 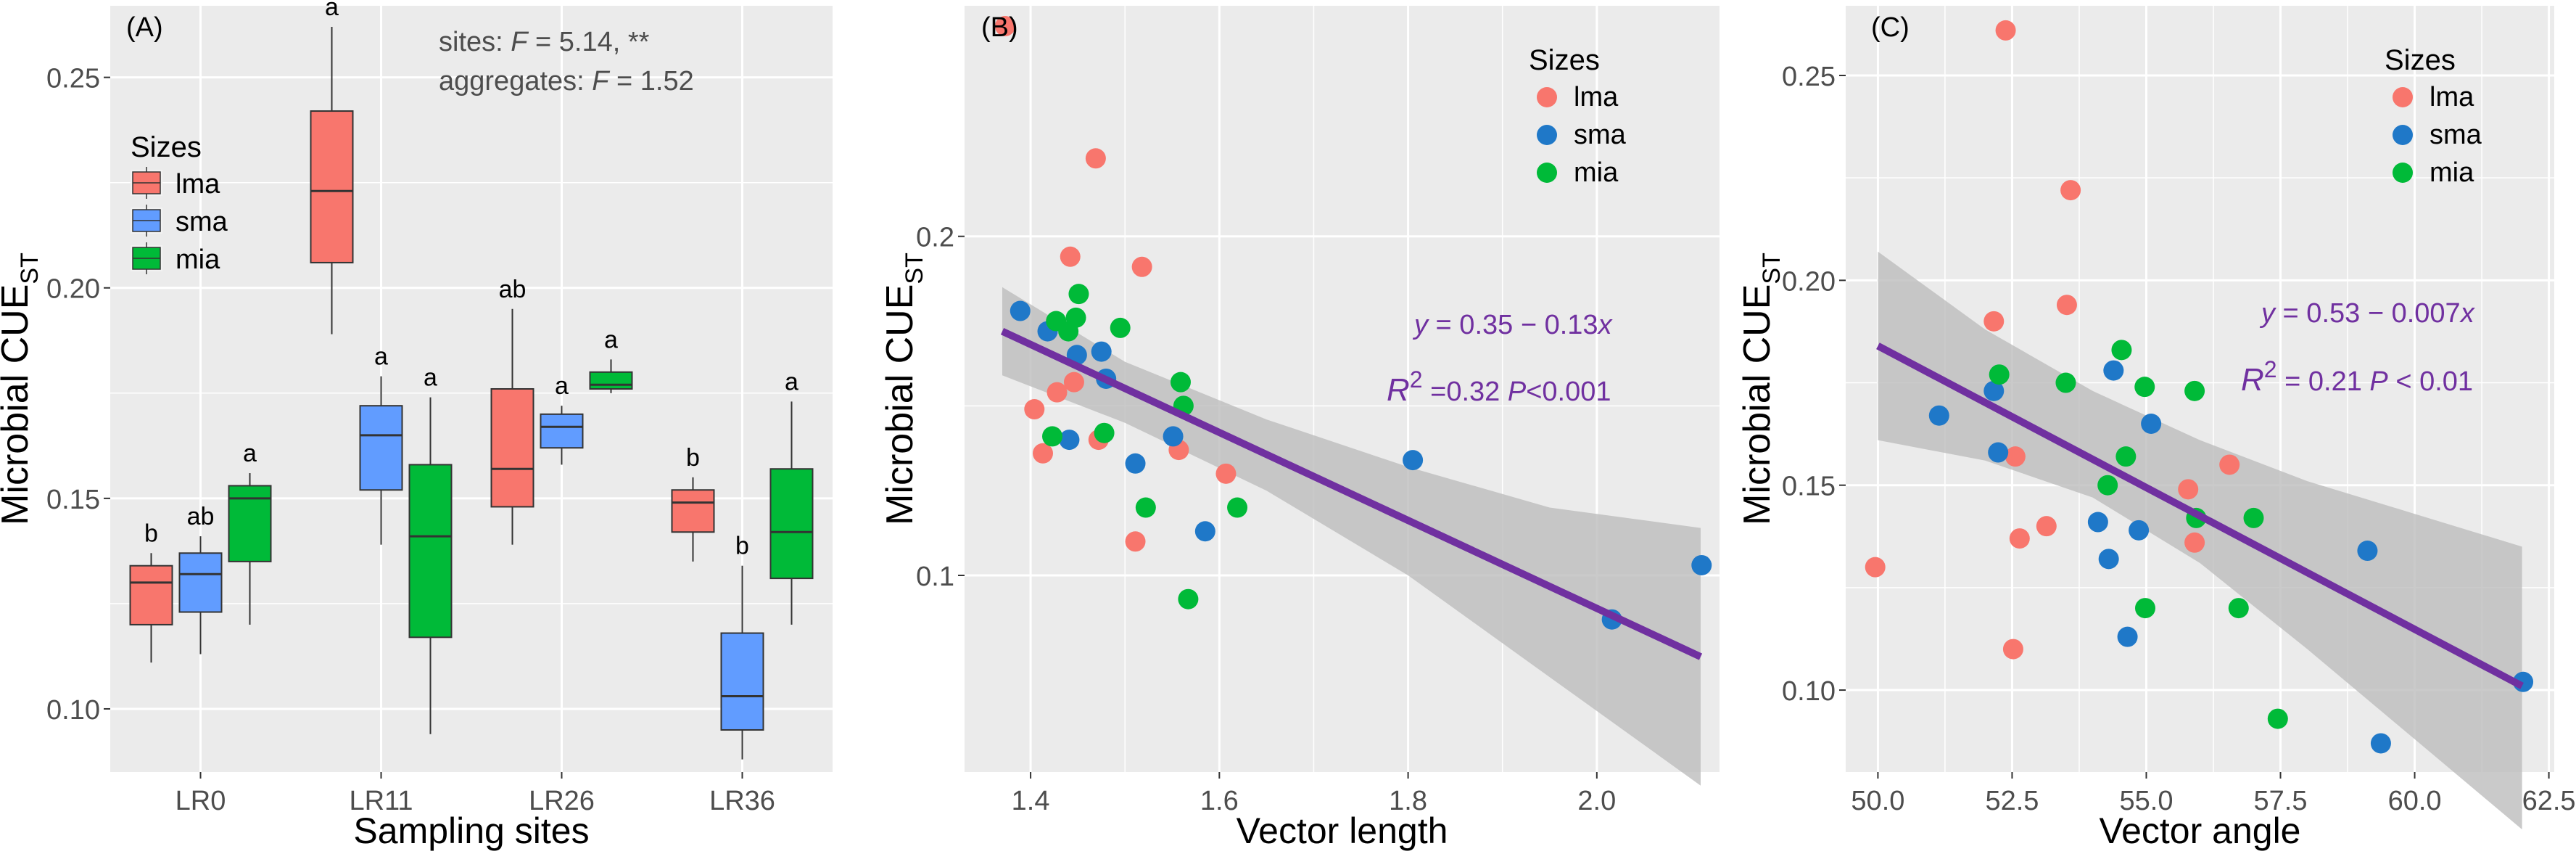 What do you see at coordinates (22, 389) in the screenshot?
I see `y-axis-title: Microbial CUEST` at bounding box center [22, 389].